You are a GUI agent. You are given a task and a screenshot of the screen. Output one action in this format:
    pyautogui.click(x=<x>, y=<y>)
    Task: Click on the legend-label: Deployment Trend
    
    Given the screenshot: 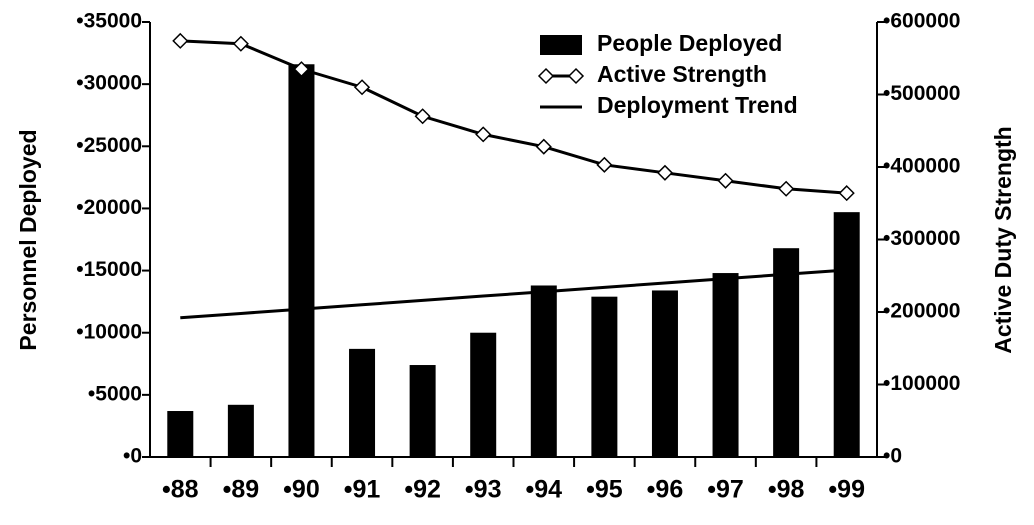 What is the action you would take?
    pyautogui.click(x=697, y=105)
    